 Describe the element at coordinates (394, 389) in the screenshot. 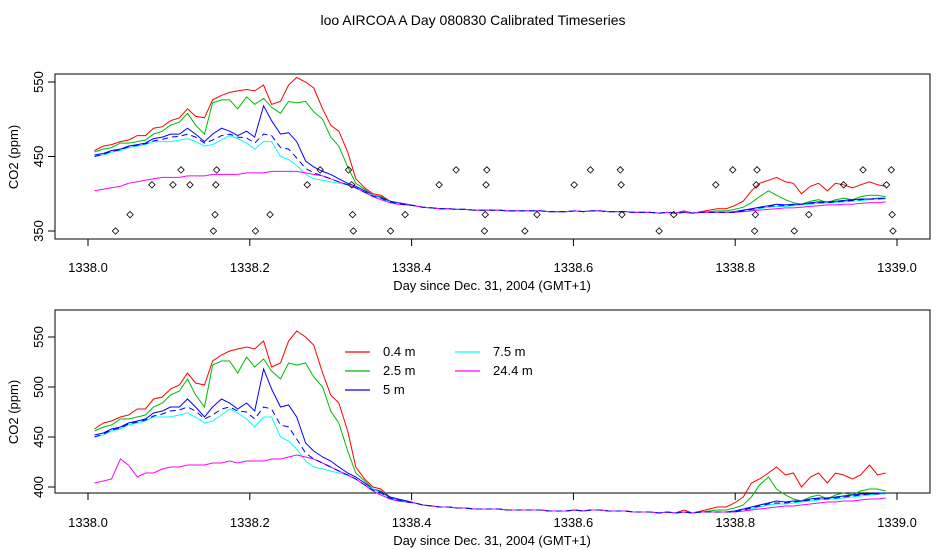

I see `legend-label: 5 m` at that location.